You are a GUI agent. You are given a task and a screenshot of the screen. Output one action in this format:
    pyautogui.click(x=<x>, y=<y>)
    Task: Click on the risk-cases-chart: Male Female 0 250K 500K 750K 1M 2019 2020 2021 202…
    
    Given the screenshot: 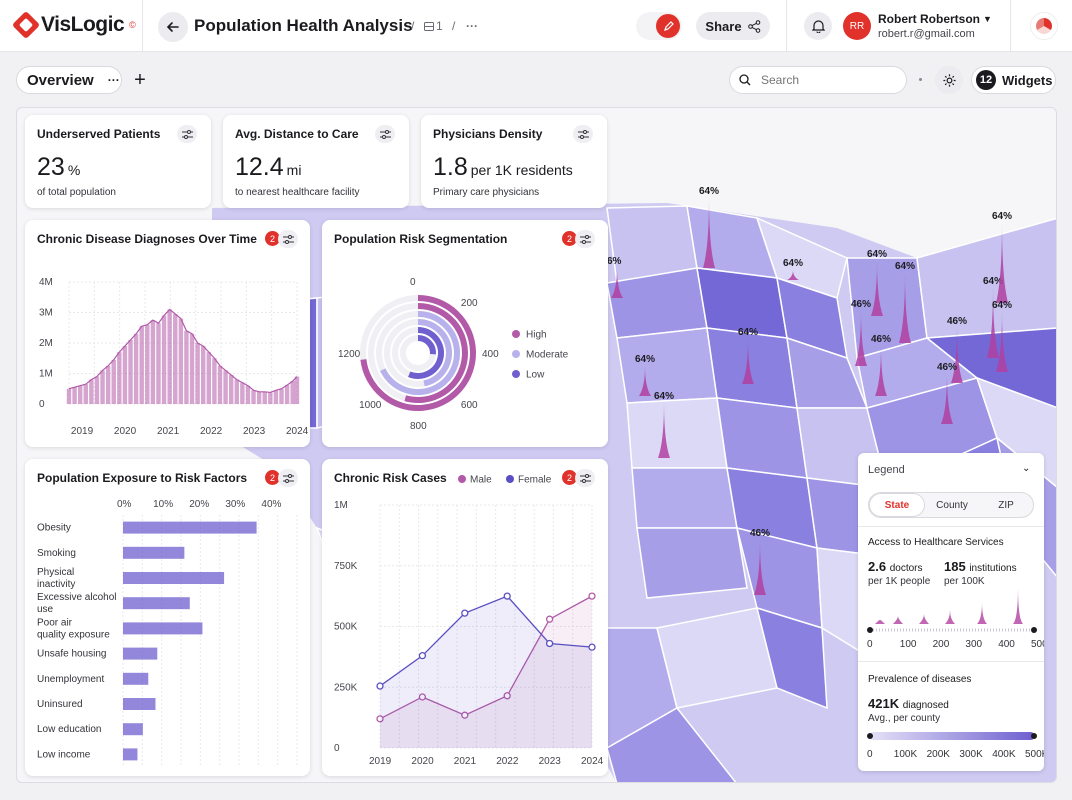 What is the action you would take?
    pyautogui.click(x=465, y=617)
    